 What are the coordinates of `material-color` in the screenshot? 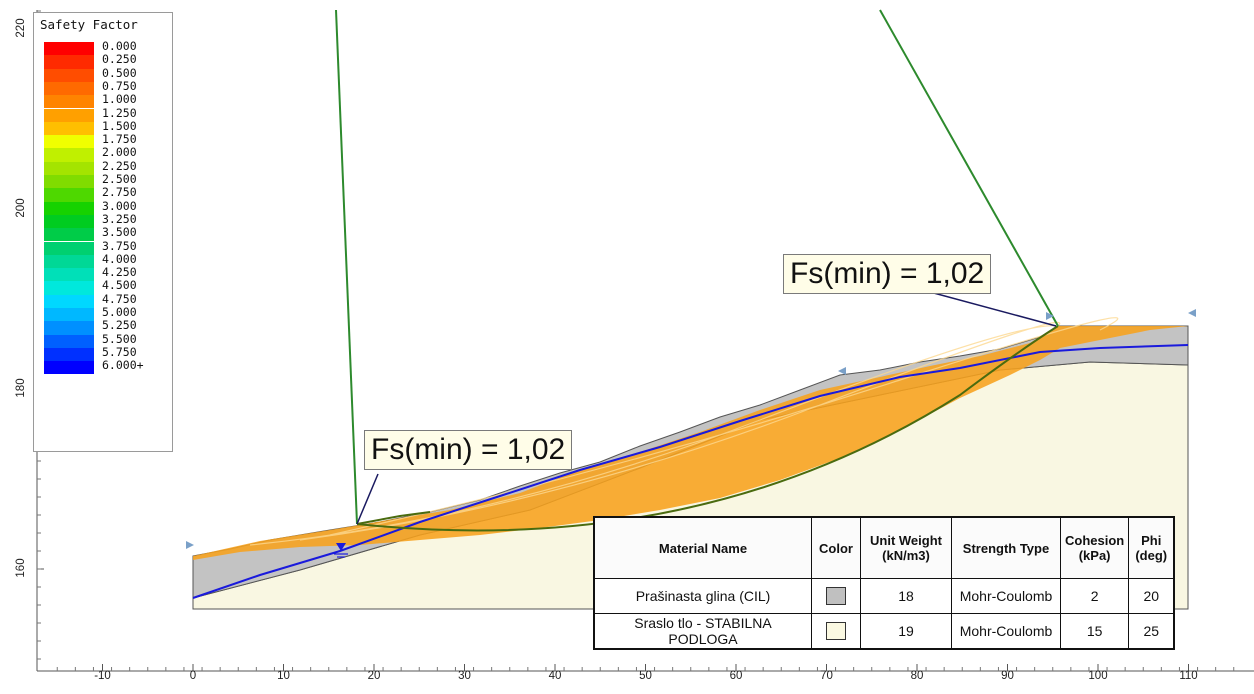 It's located at (836, 631).